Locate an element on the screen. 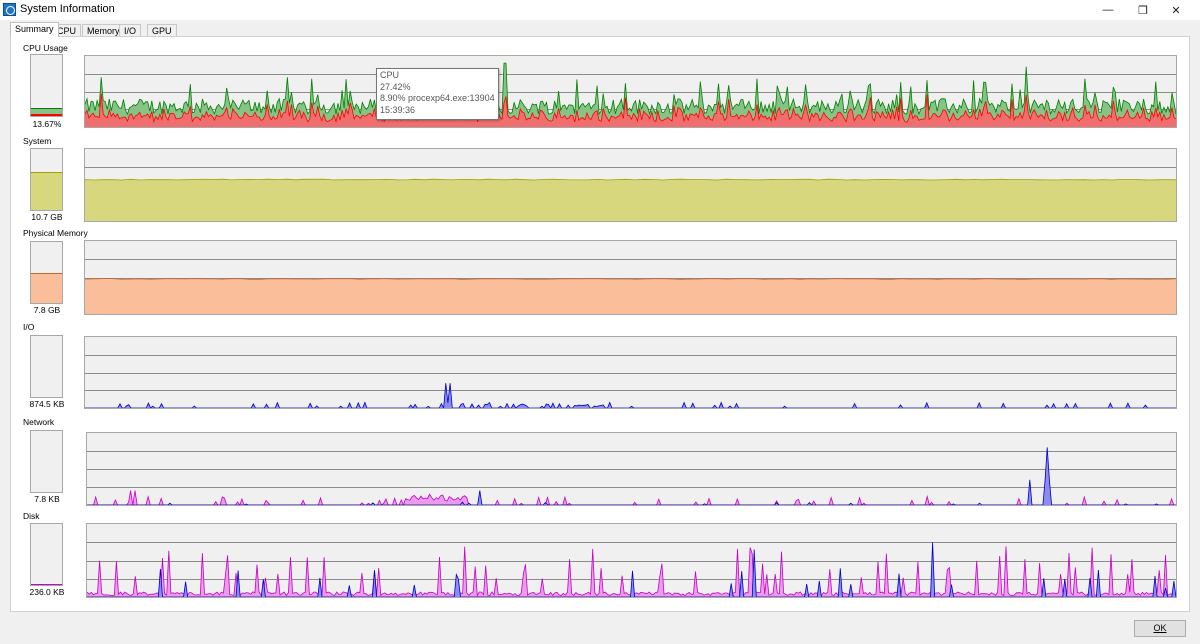 This screenshot has width=1200, height=644. disk-graph is located at coordinates (631, 560).